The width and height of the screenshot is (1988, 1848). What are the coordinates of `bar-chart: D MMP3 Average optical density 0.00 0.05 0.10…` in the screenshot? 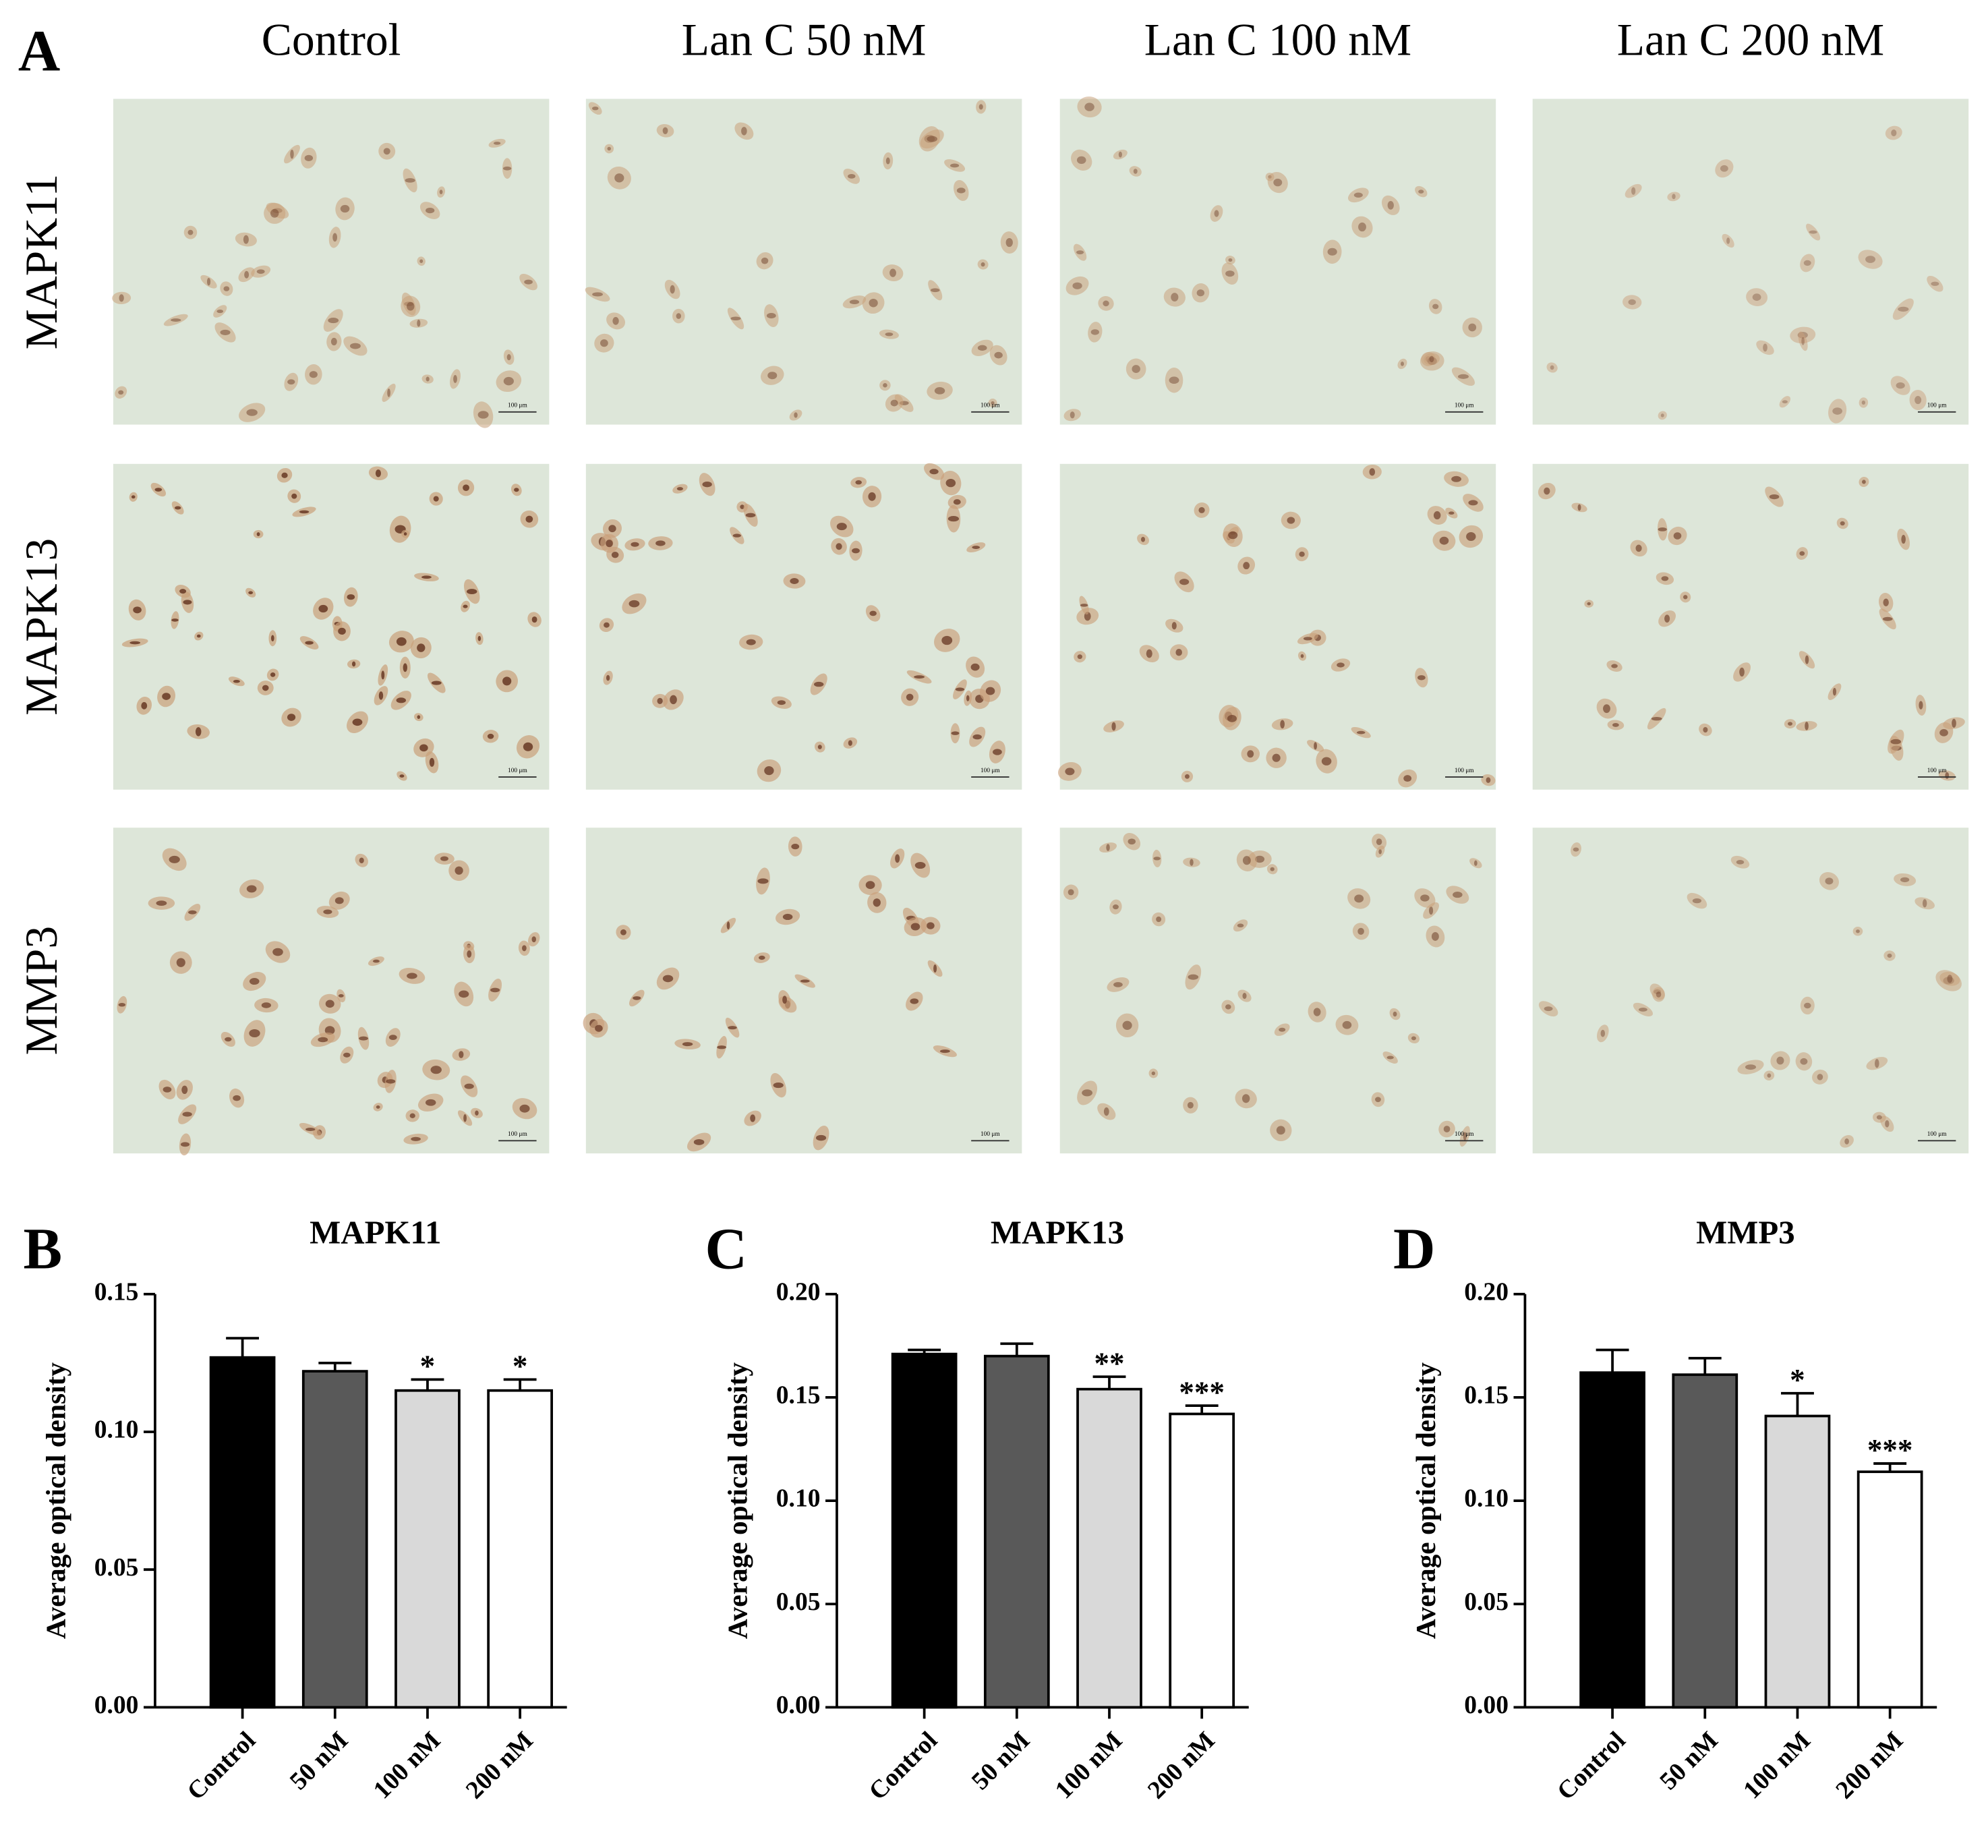 It's located at (1665, 1510).